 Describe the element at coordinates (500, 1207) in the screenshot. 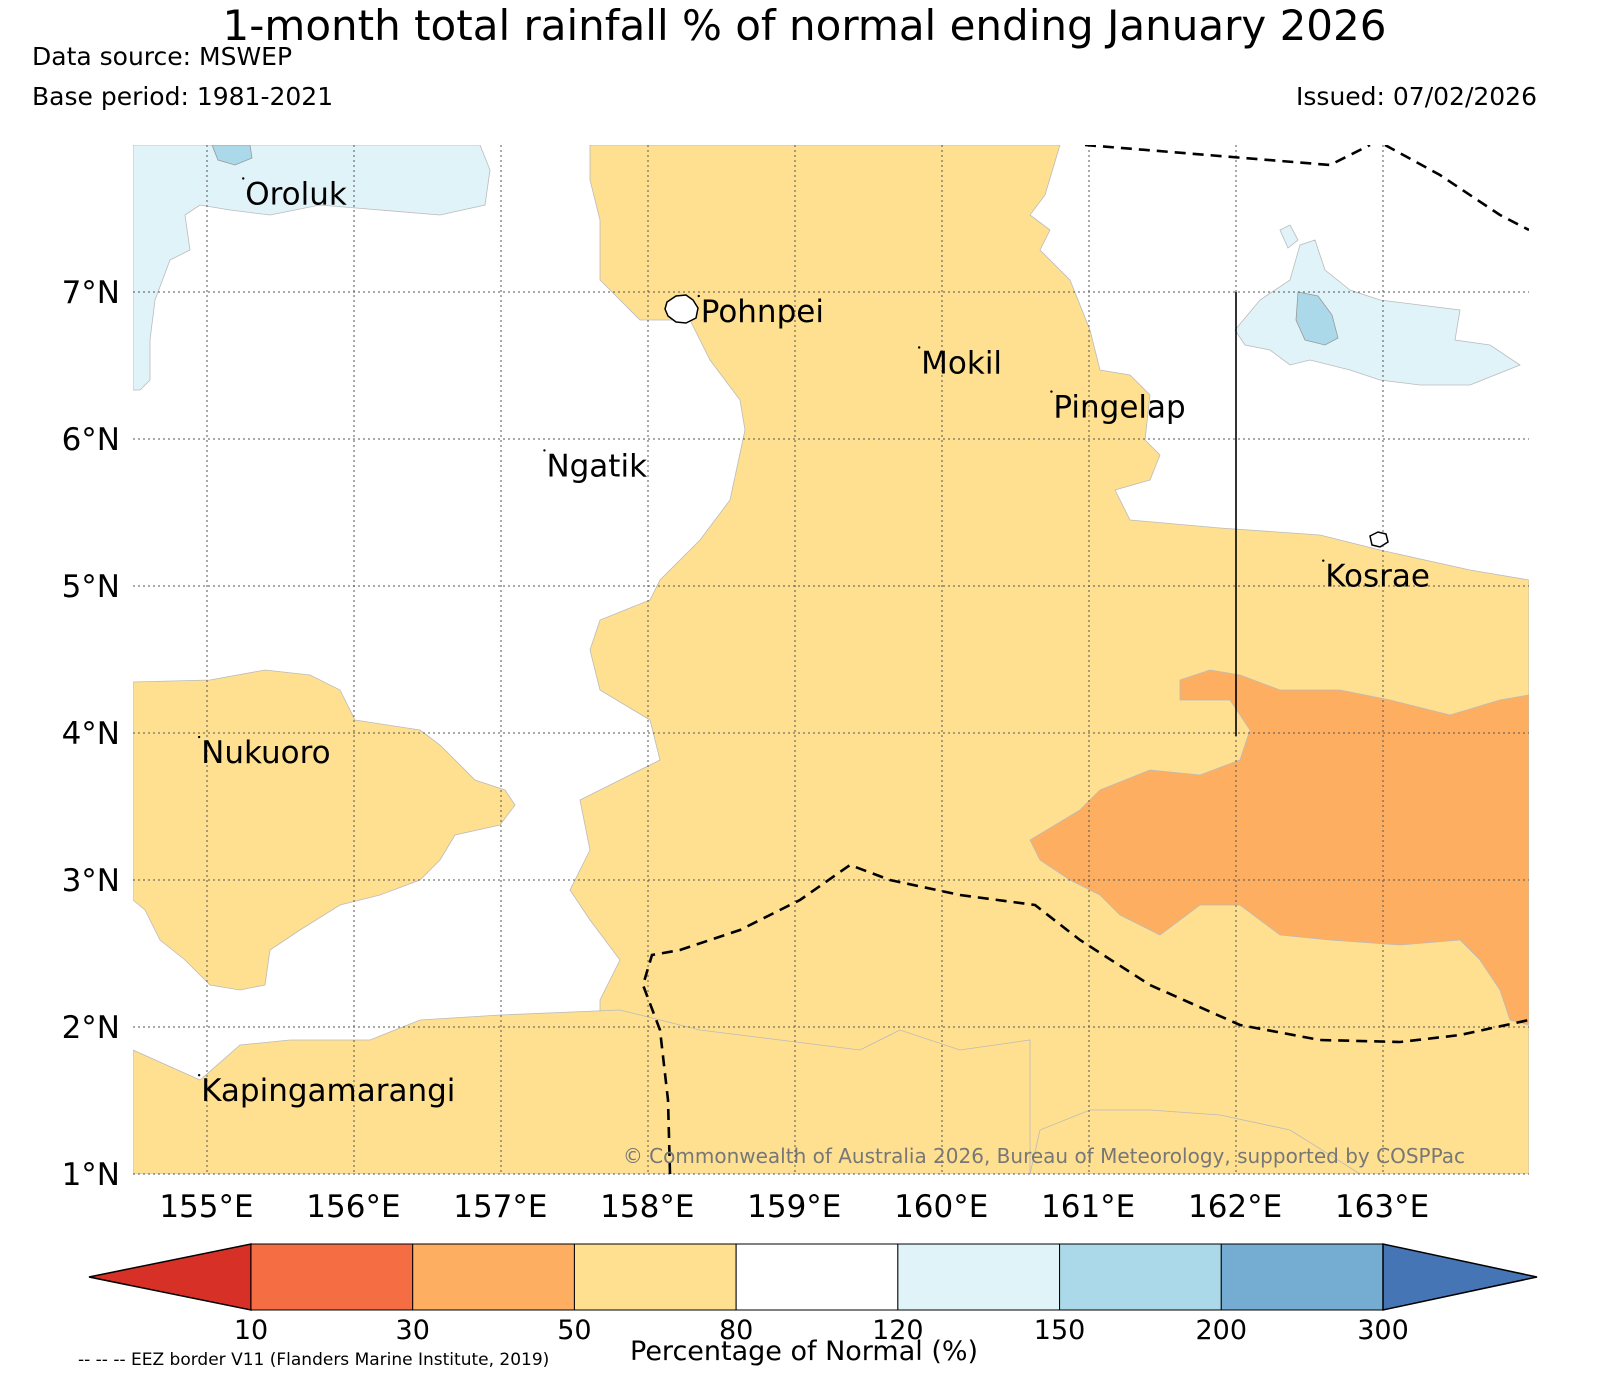

I see `lon-tick-label: 157°E` at that location.